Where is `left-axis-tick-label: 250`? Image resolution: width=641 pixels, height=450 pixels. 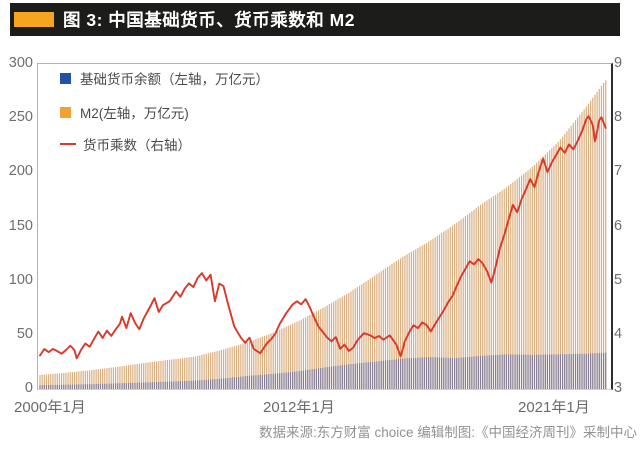 left-axis-tick-label: 250 is located at coordinates (20, 117).